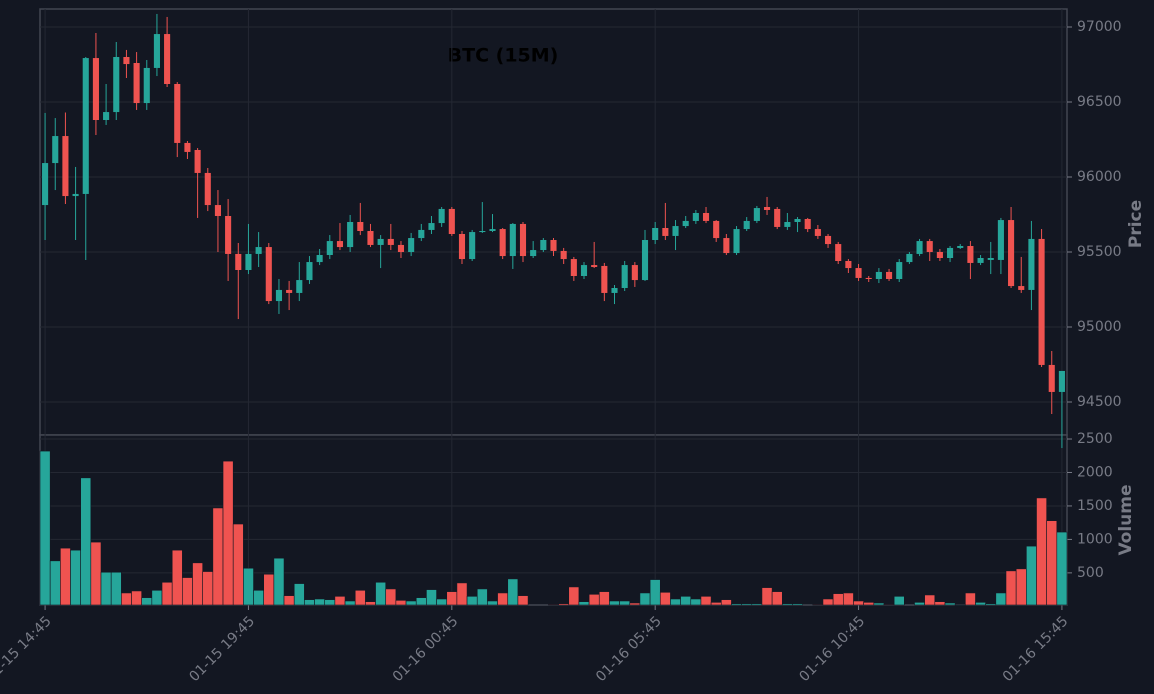 The image size is (1154, 694). I want to click on y-tick-label: 97000, so click(1099, 27).